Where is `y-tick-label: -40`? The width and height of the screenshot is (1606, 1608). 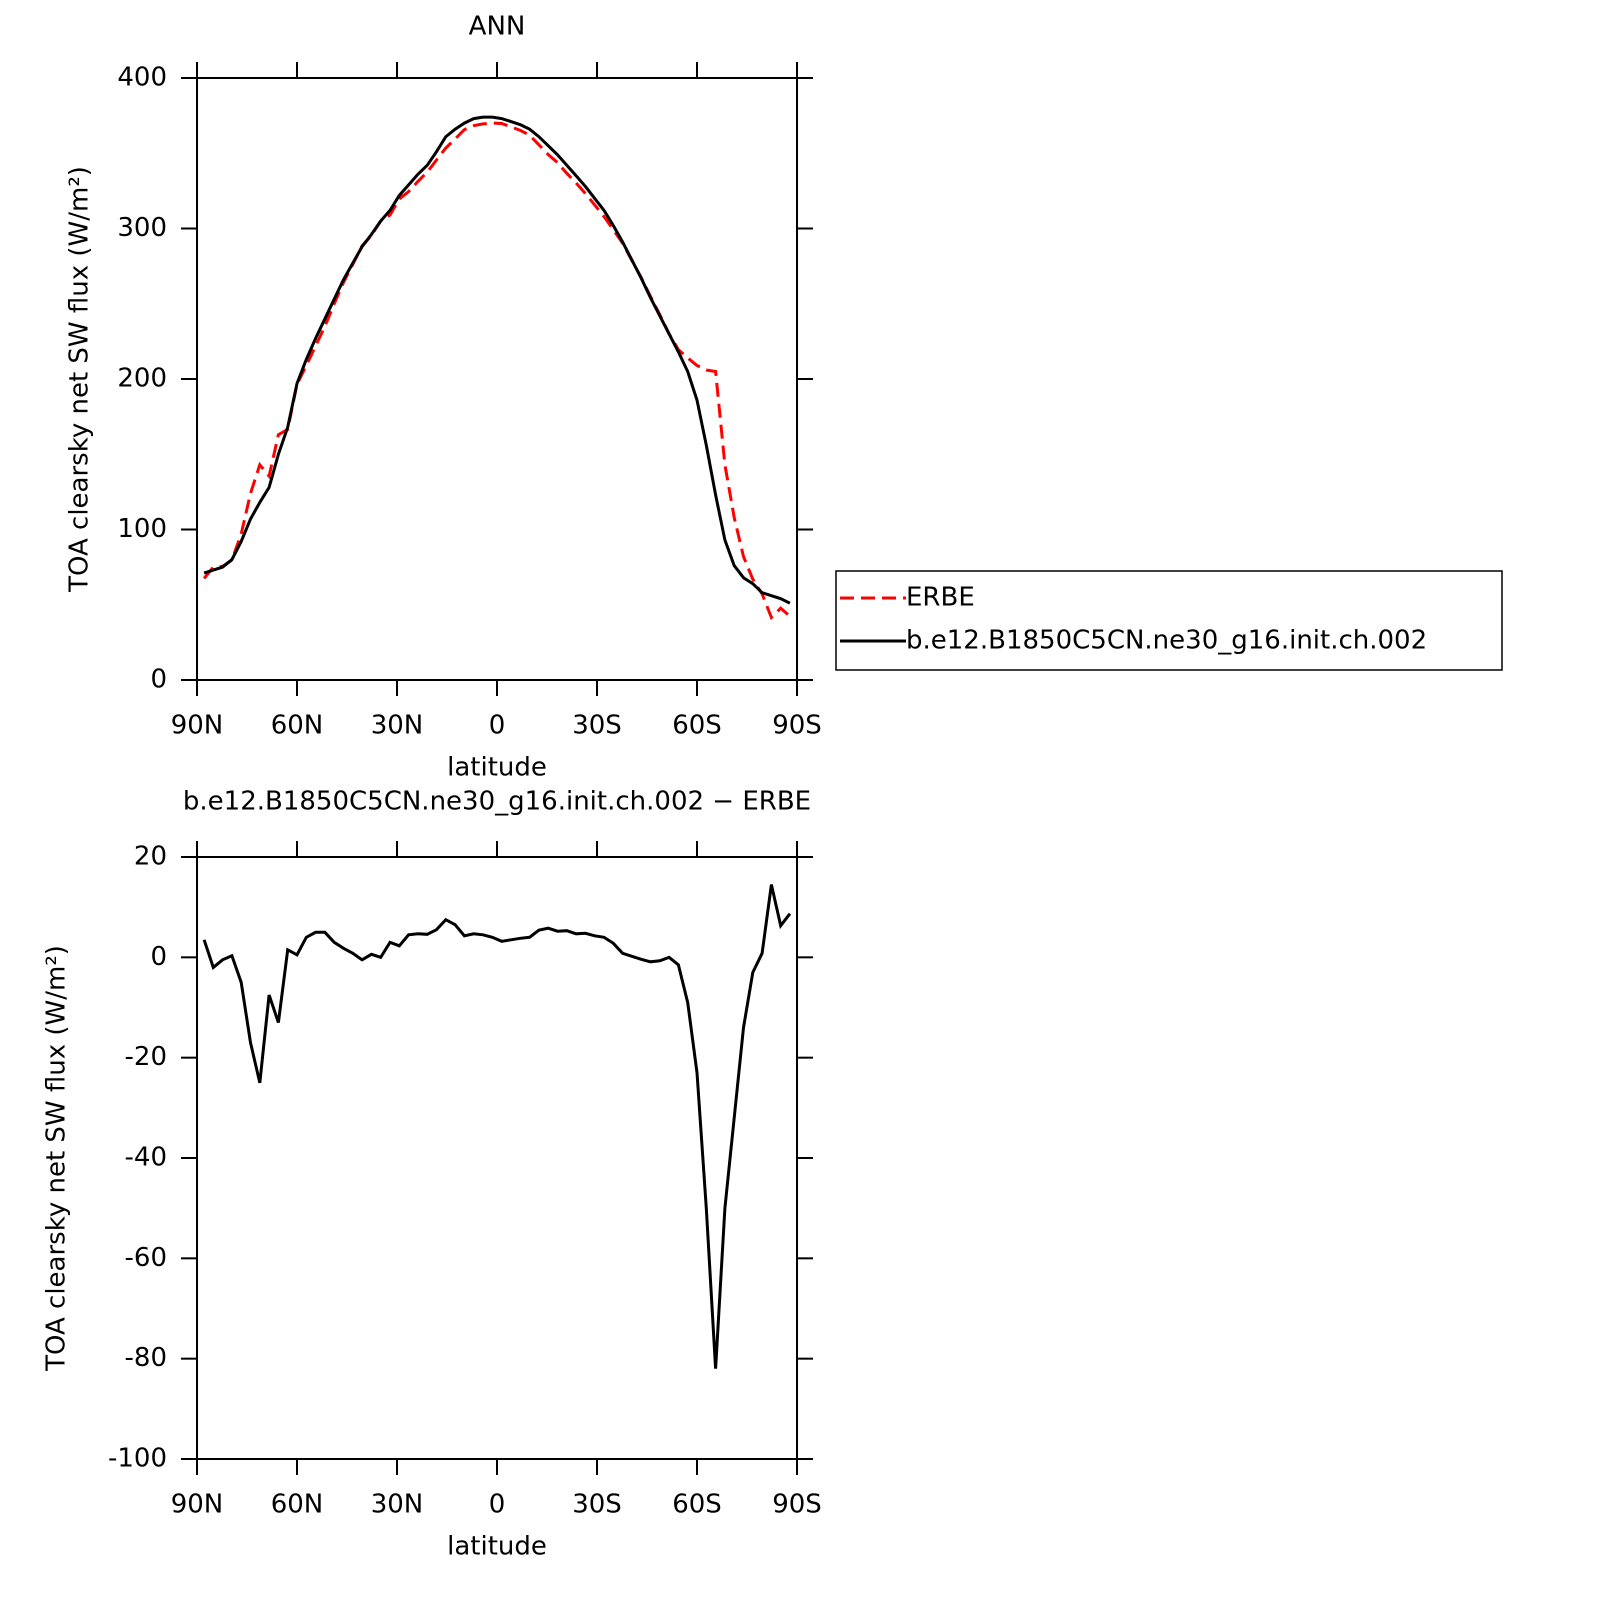 y-tick-label: -40 is located at coordinates (146, 1158).